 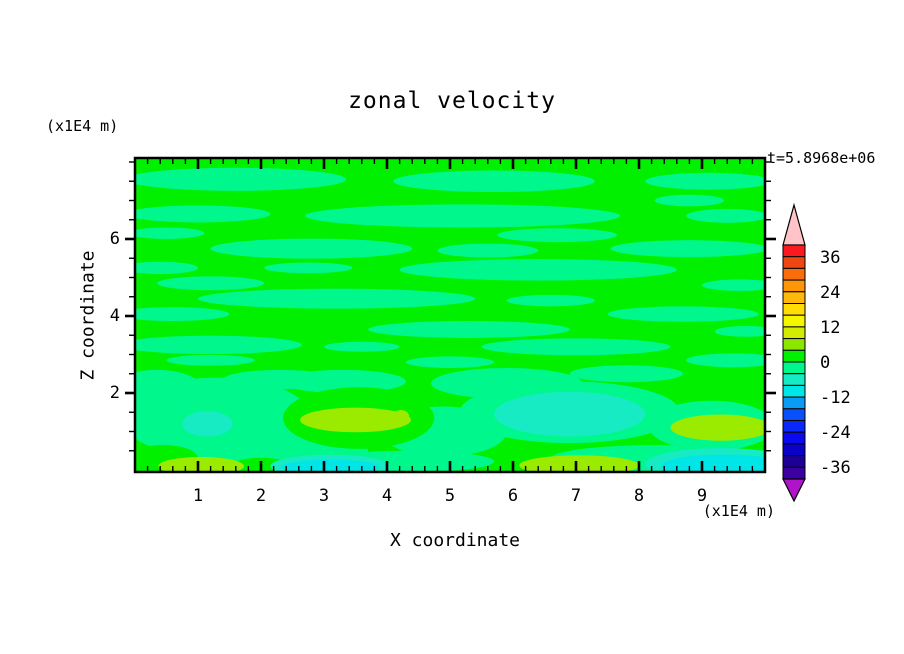 What do you see at coordinates (702, 496) in the screenshot?
I see `x-tick-label: 9` at bounding box center [702, 496].